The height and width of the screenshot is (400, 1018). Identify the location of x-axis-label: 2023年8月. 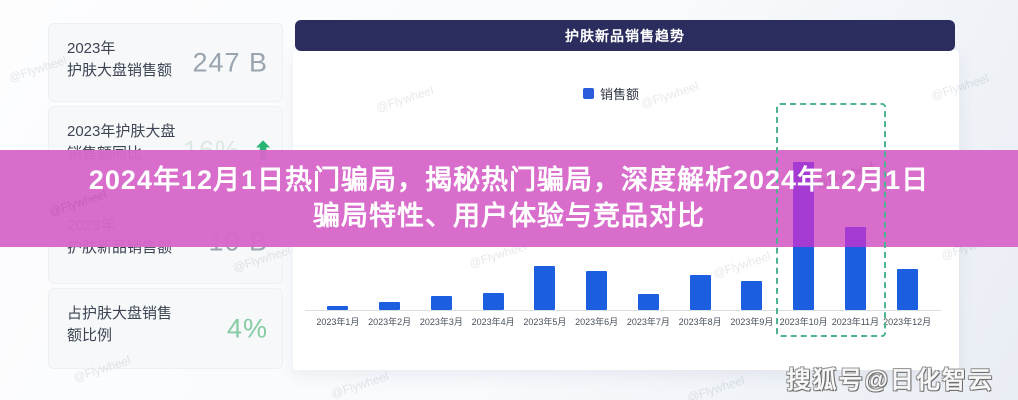
(700, 322).